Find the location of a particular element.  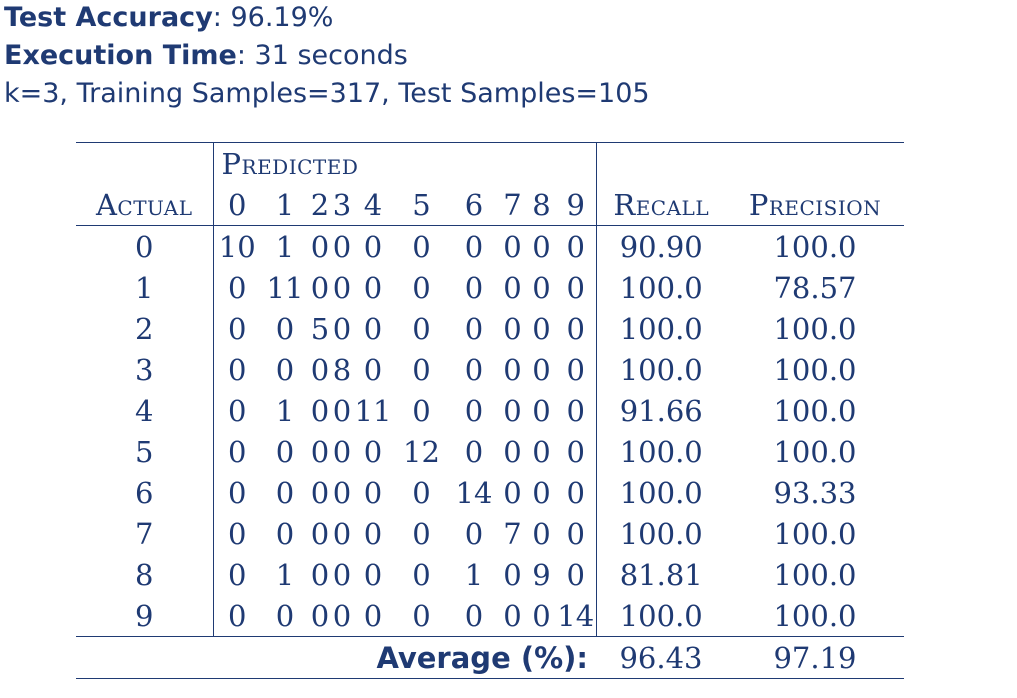

actual-class-cell: 9 is located at coordinates (144, 615).